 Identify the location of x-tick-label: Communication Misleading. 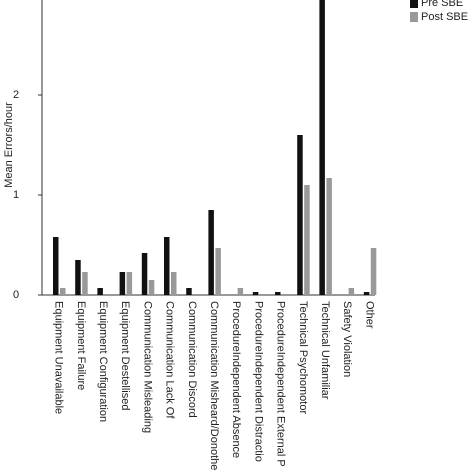
(147, 367).